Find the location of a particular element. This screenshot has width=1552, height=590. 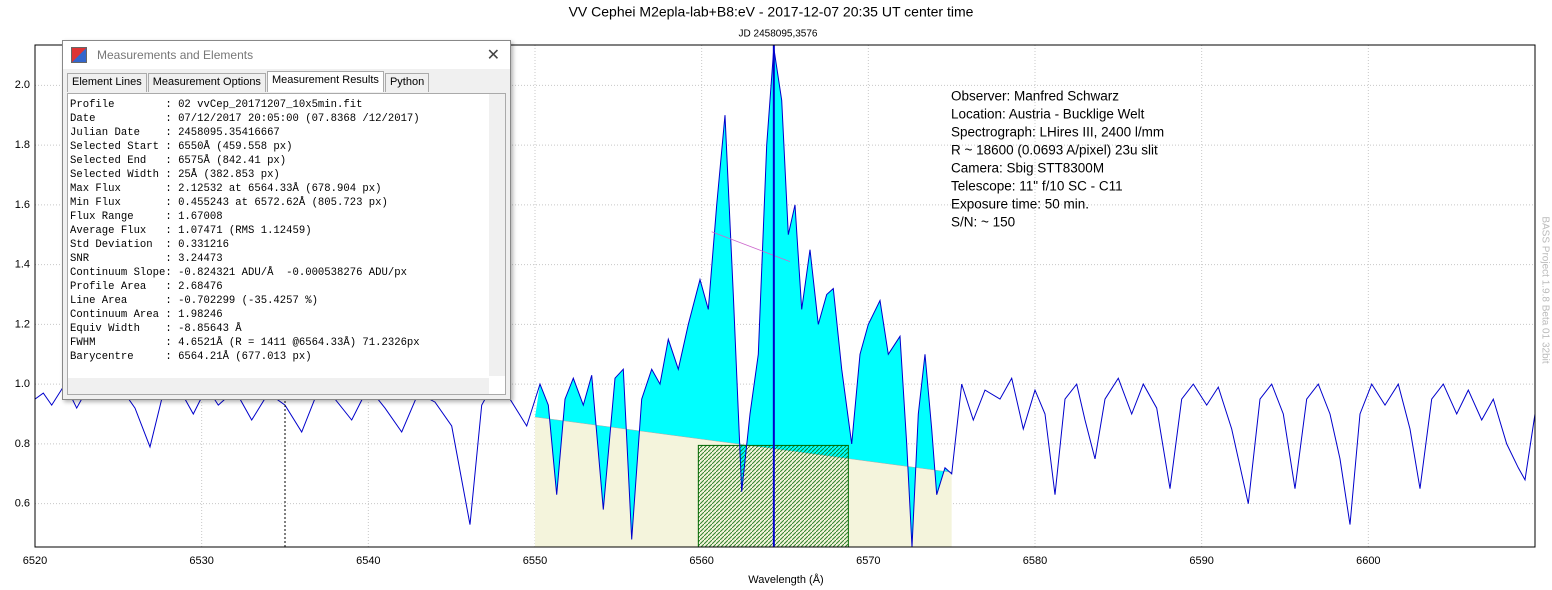

observer-note: R ~ 18600 (0.0693 A/pixel) 23u slit is located at coordinates (1054, 150).